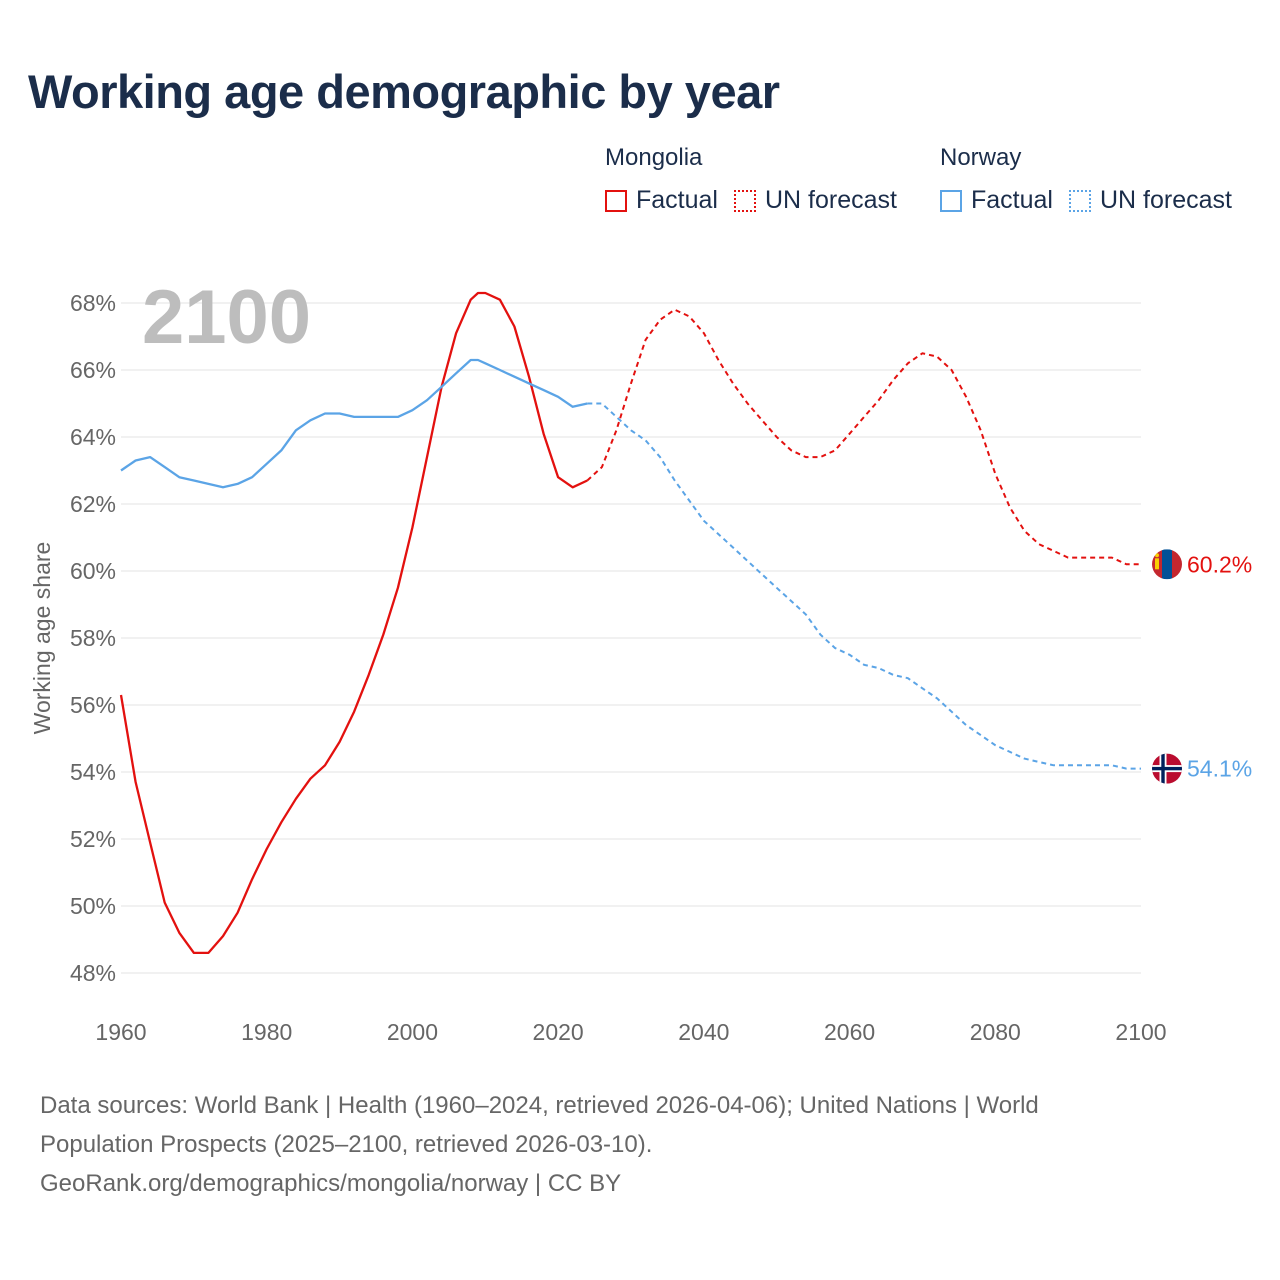 The width and height of the screenshot is (1280, 1280). What do you see at coordinates (1219, 564) in the screenshot?
I see `mongolia-end-value: 60.2%` at bounding box center [1219, 564].